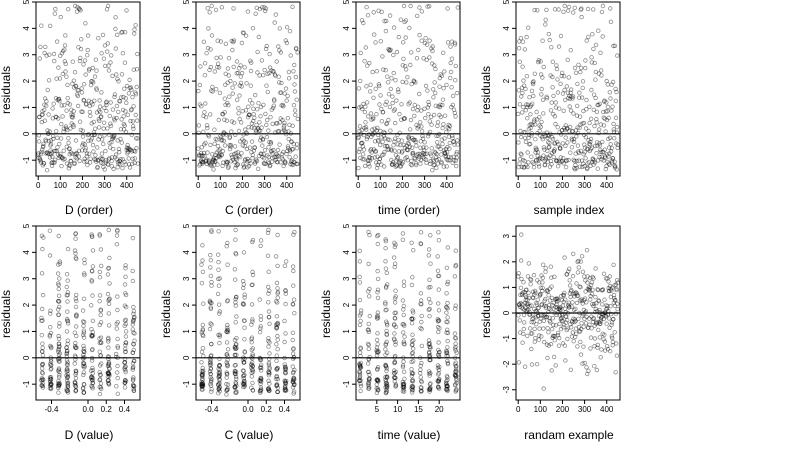 Image resolution: width=800 pixels, height=450 pixels. Describe the element at coordinates (408, 89) in the screenshot. I see `plot-frame` at that location.